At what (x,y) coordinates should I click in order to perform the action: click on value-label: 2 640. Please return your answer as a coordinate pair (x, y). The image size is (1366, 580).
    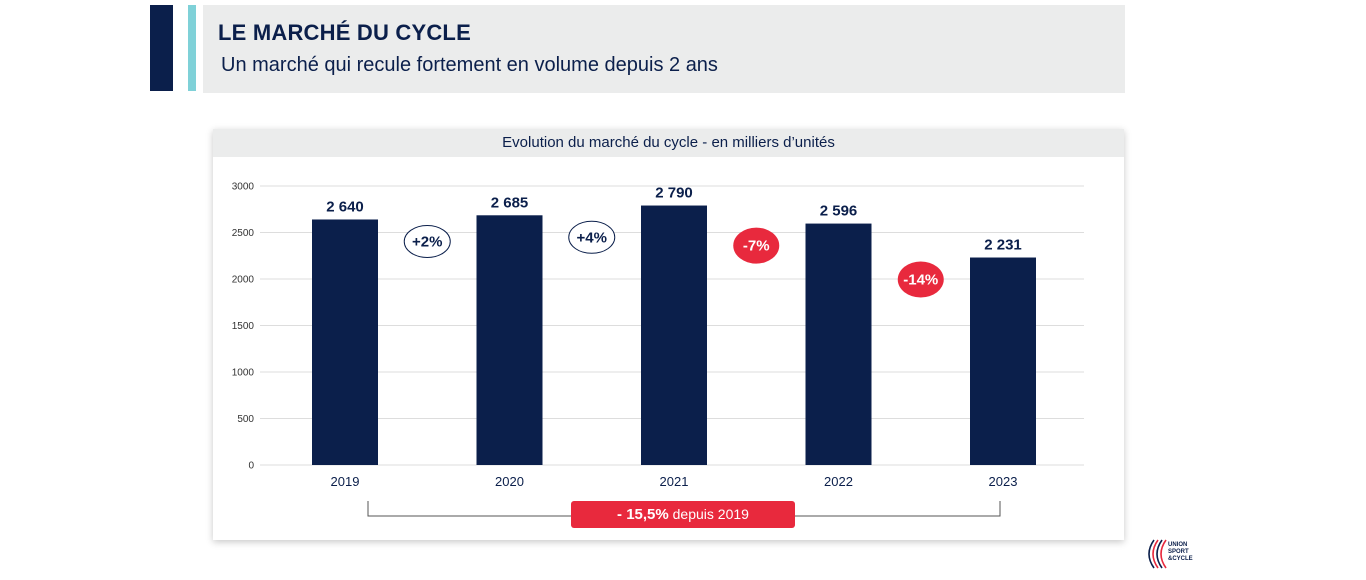
    Looking at the image, I should click on (345, 206).